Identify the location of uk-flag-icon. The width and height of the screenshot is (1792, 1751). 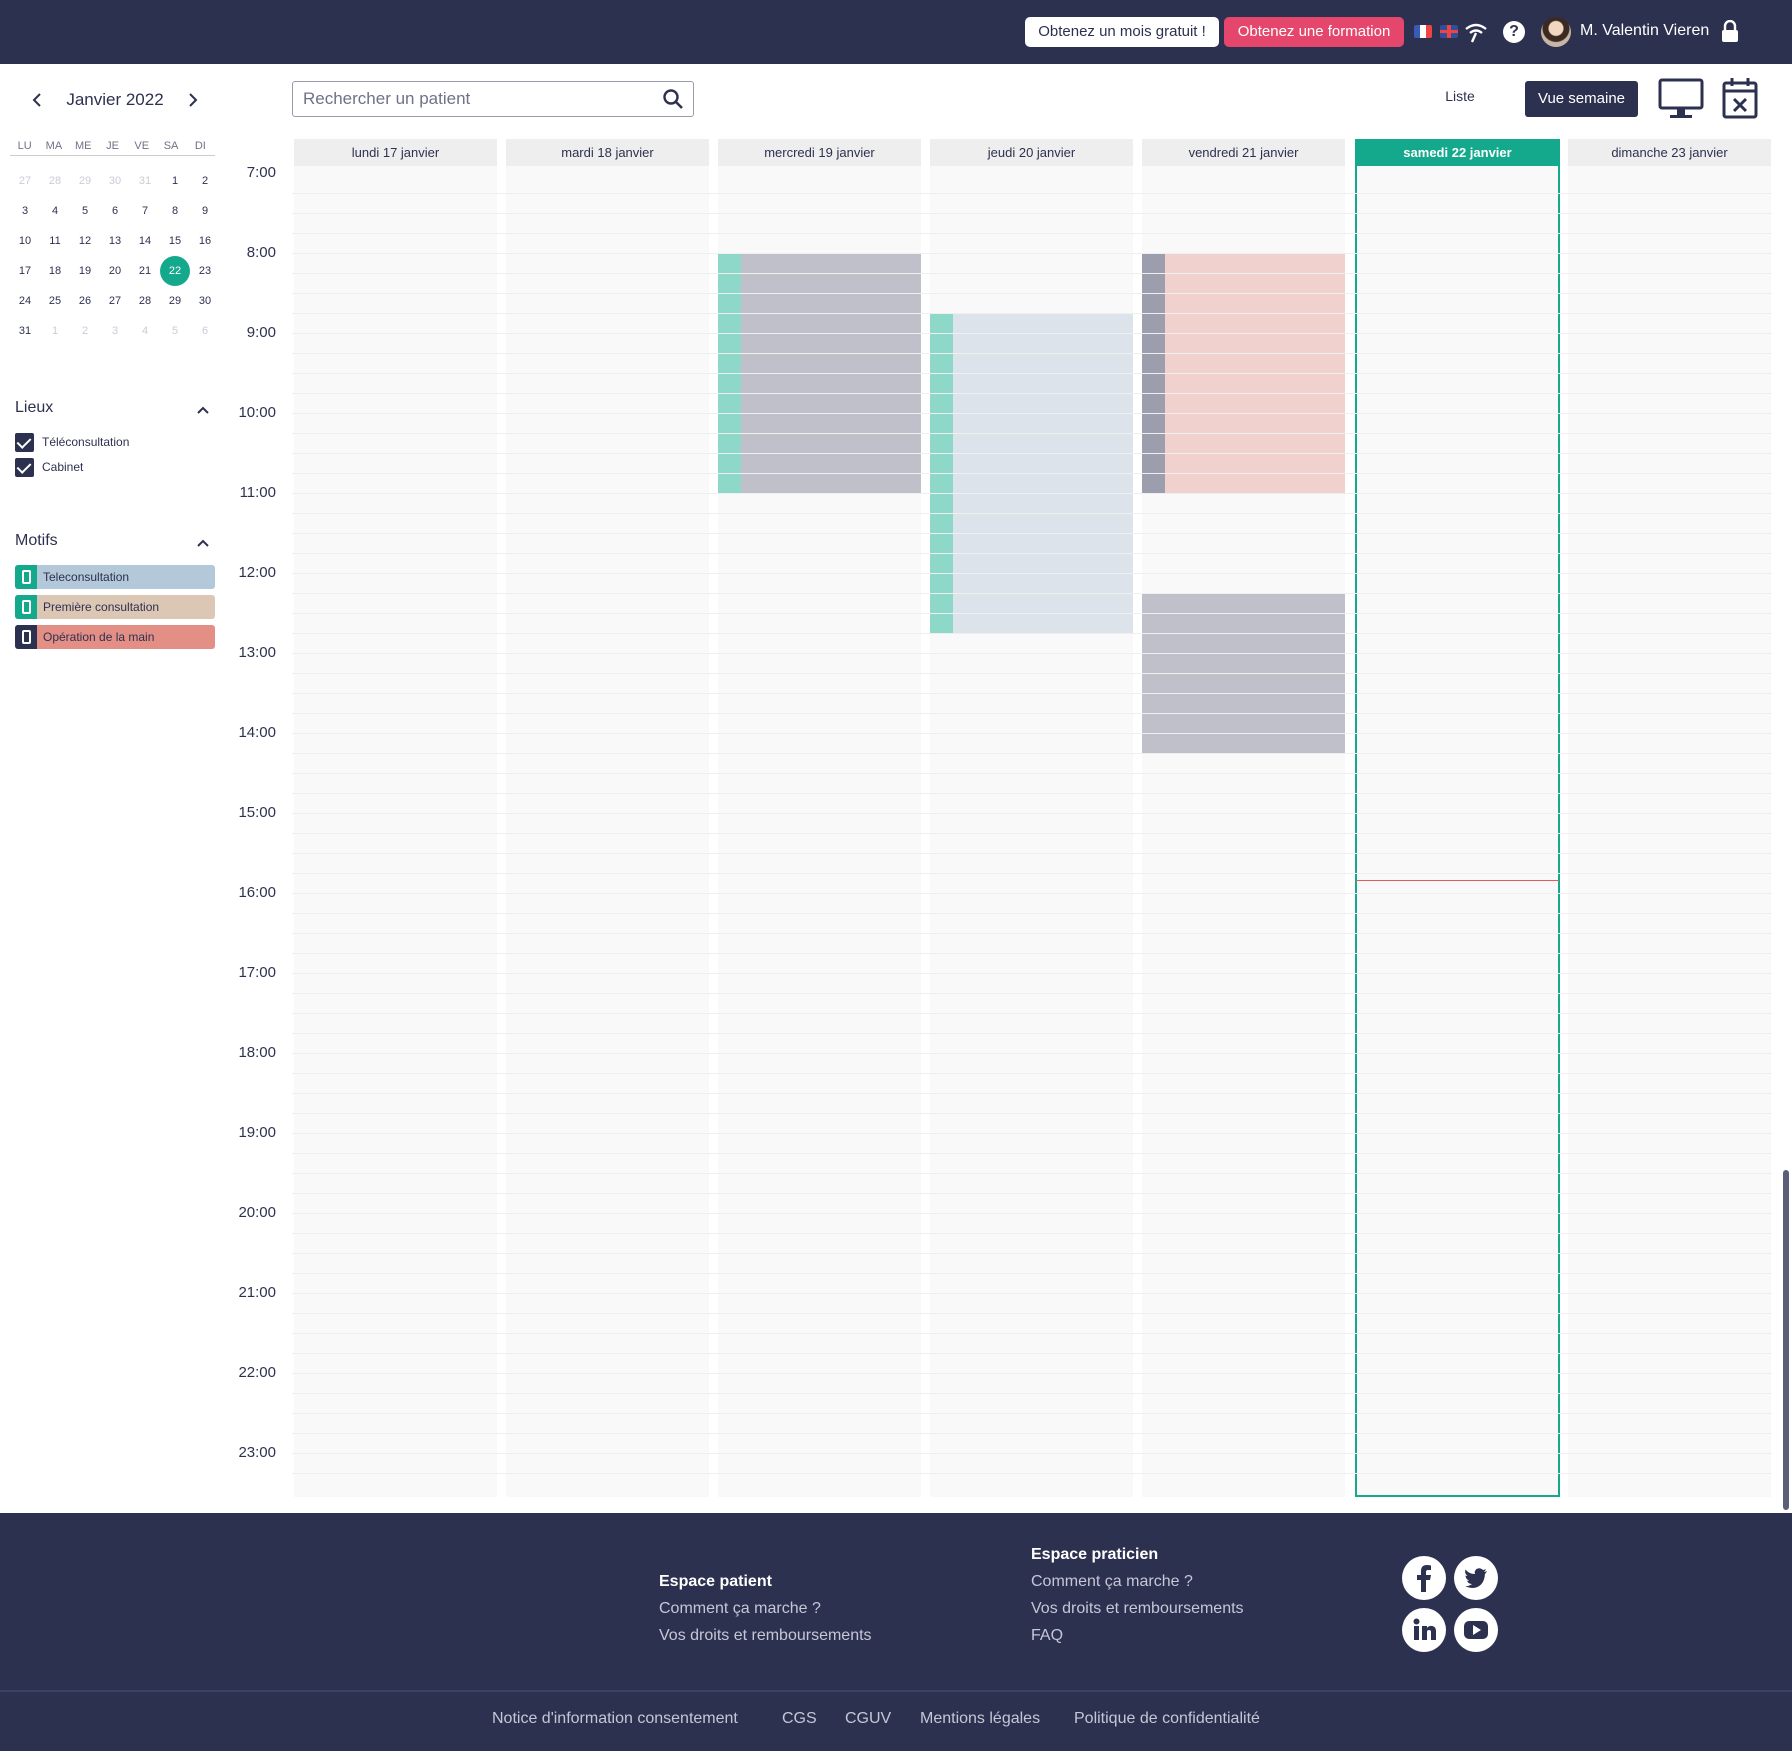
(1449, 31).